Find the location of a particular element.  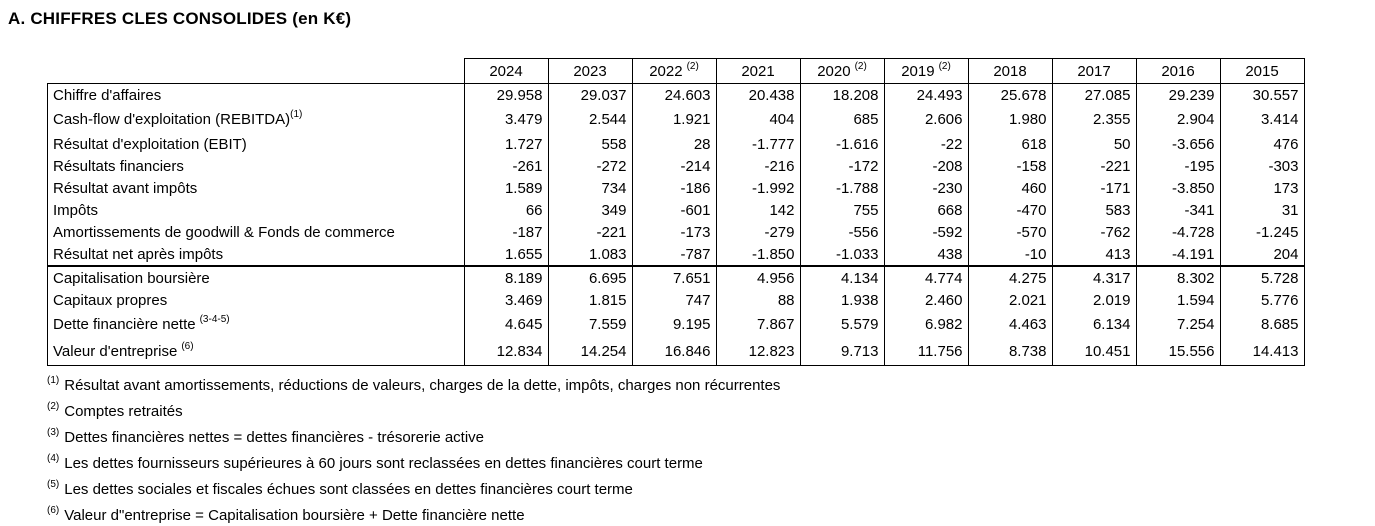

value-cell: -592 is located at coordinates (926, 232).